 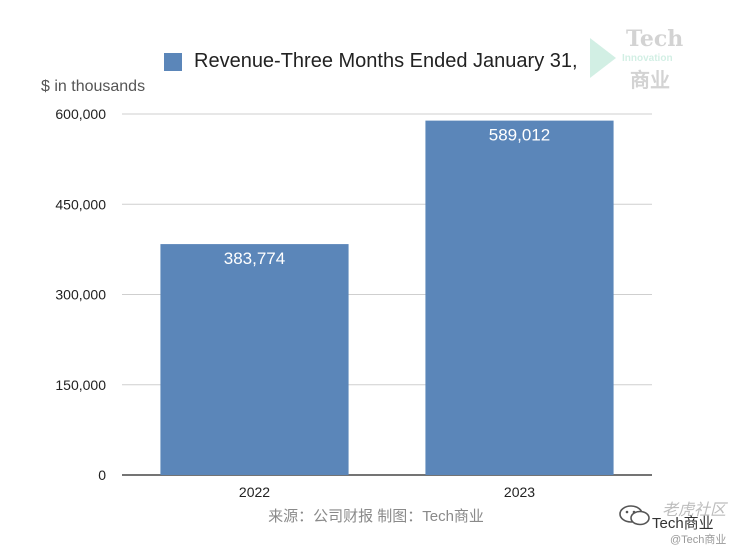 I want to click on source-note: 来源：公司财报 制图：Tech商业, so click(x=376, y=516).